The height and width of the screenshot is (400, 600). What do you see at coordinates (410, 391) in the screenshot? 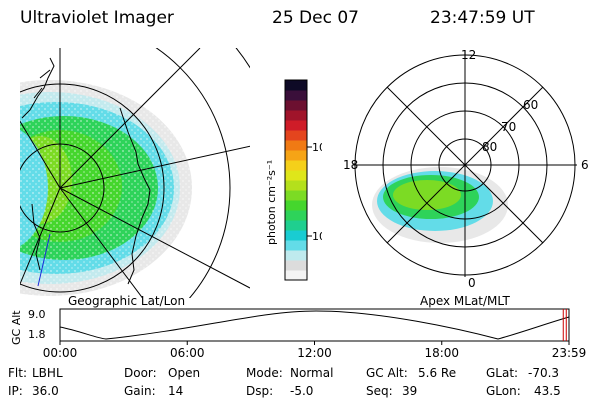
I see `seq-value: 39` at bounding box center [410, 391].